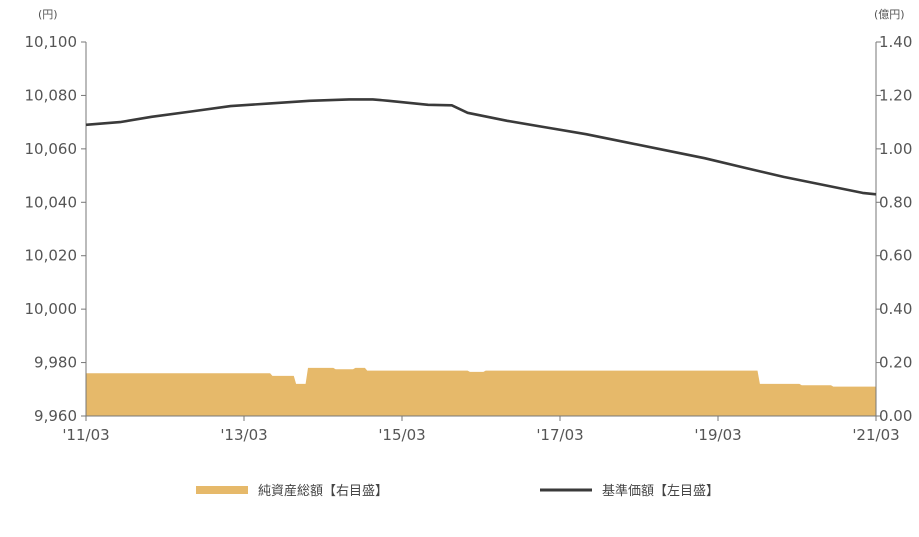  Describe the element at coordinates (895, 363) in the screenshot. I see `right-tick-label: 0.20` at that location.